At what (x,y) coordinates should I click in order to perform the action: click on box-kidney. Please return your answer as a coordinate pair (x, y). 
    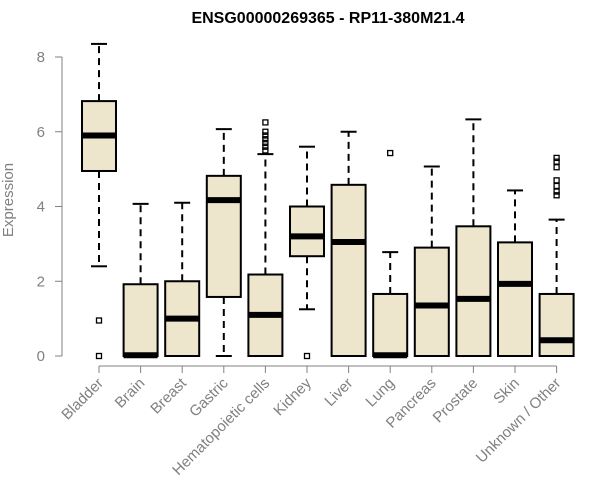
    Looking at the image, I should click on (307, 252).